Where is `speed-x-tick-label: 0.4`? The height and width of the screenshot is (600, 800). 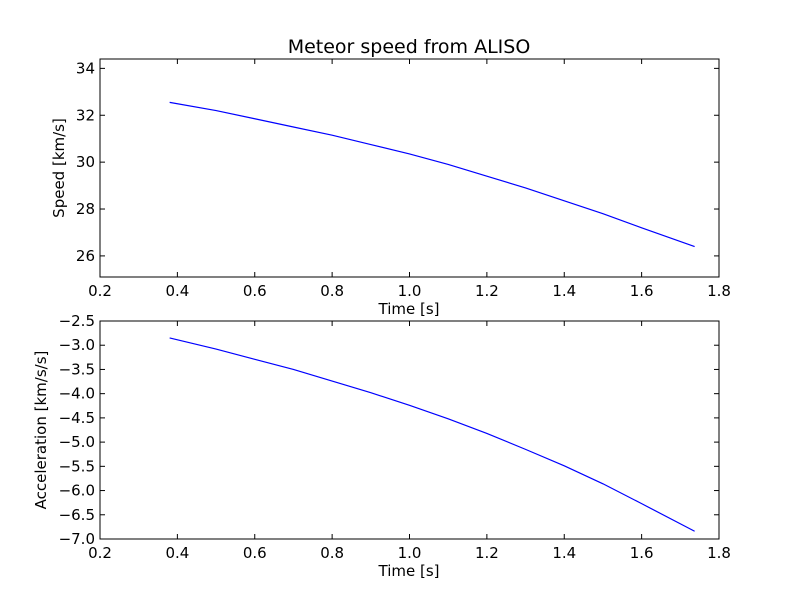 speed-x-tick-label: 0.4 is located at coordinates (177, 291).